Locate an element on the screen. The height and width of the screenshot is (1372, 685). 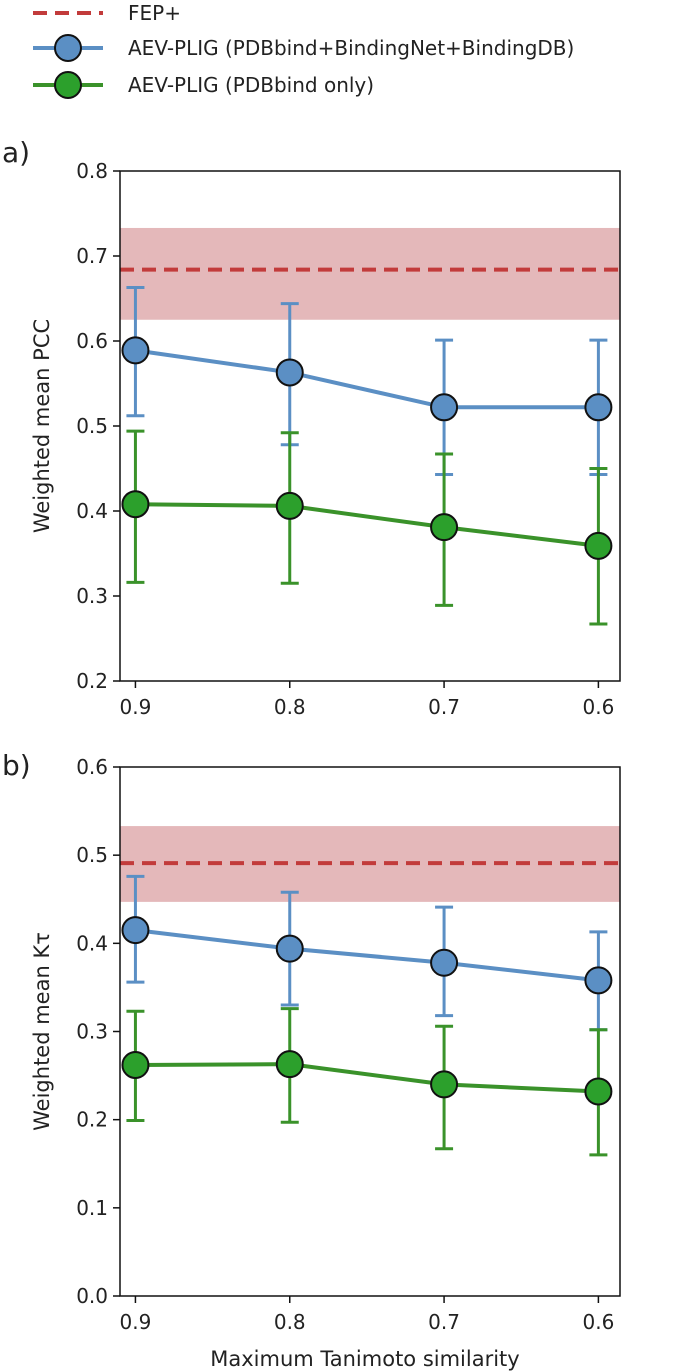
y-axis-label-a: Weighted mean PCC is located at coordinates (42, 426).